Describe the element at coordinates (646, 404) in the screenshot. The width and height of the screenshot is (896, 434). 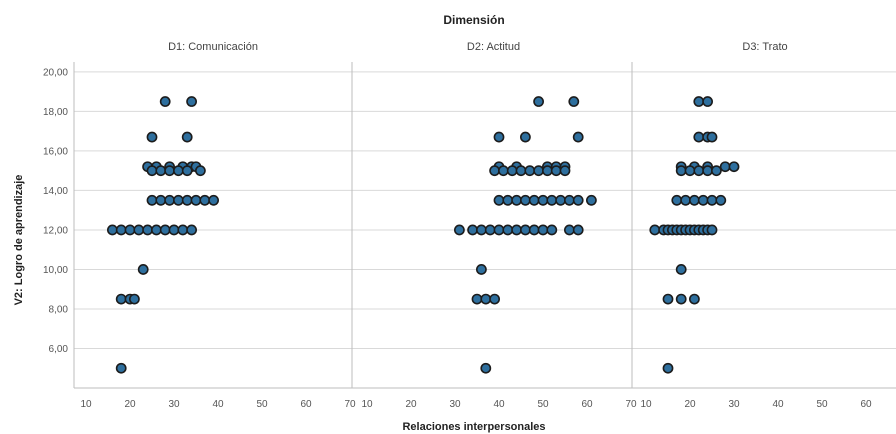
I see `x-tick-label: 10` at that location.